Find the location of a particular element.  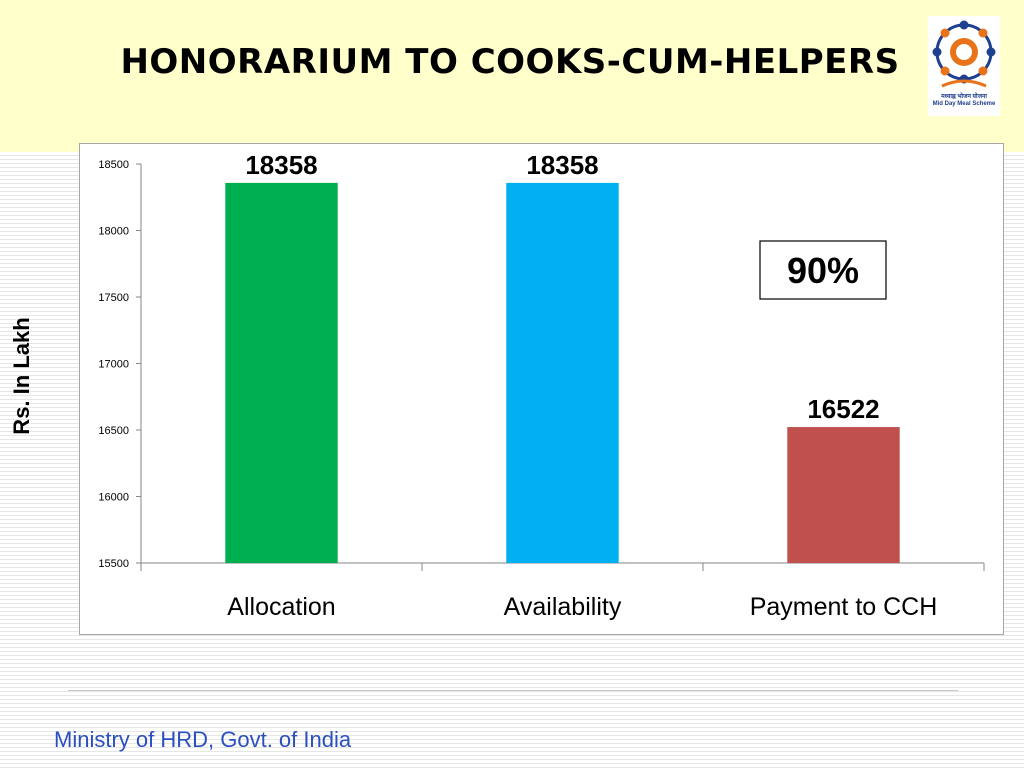

mid-day-meal-logo-icon: मध्याह्न भोजन योजना Mid Day Meal Scheme is located at coordinates (964, 66).